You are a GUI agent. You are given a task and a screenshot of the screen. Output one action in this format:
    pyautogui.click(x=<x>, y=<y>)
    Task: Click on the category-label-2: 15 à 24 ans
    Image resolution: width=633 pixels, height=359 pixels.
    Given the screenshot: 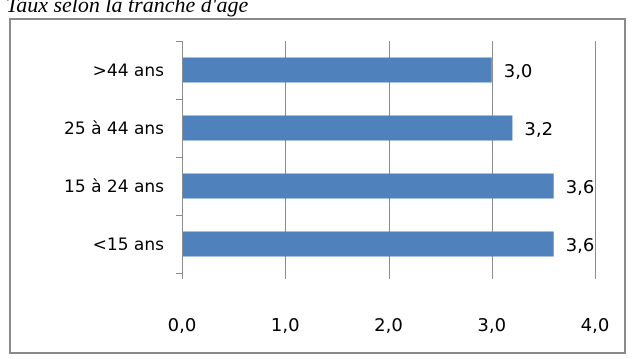 What is the action you would take?
    pyautogui.click(x=114, y=187)
    